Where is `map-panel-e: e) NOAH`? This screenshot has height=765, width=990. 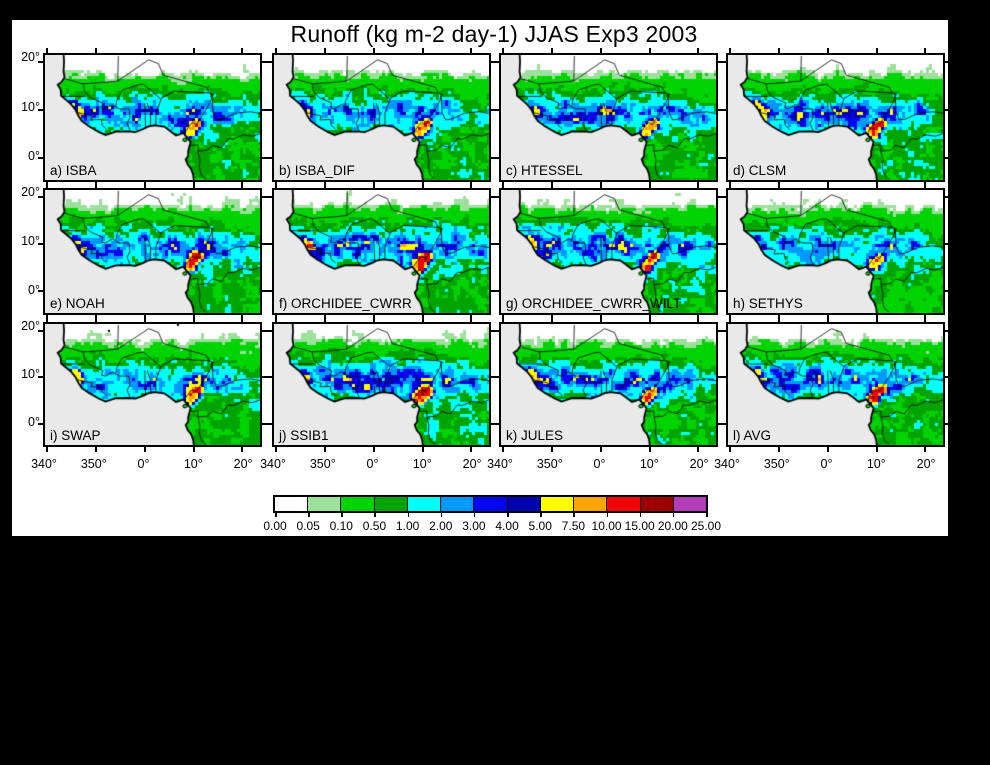 map-panel-e: e) NOAH is located at coordinates (152, 251).